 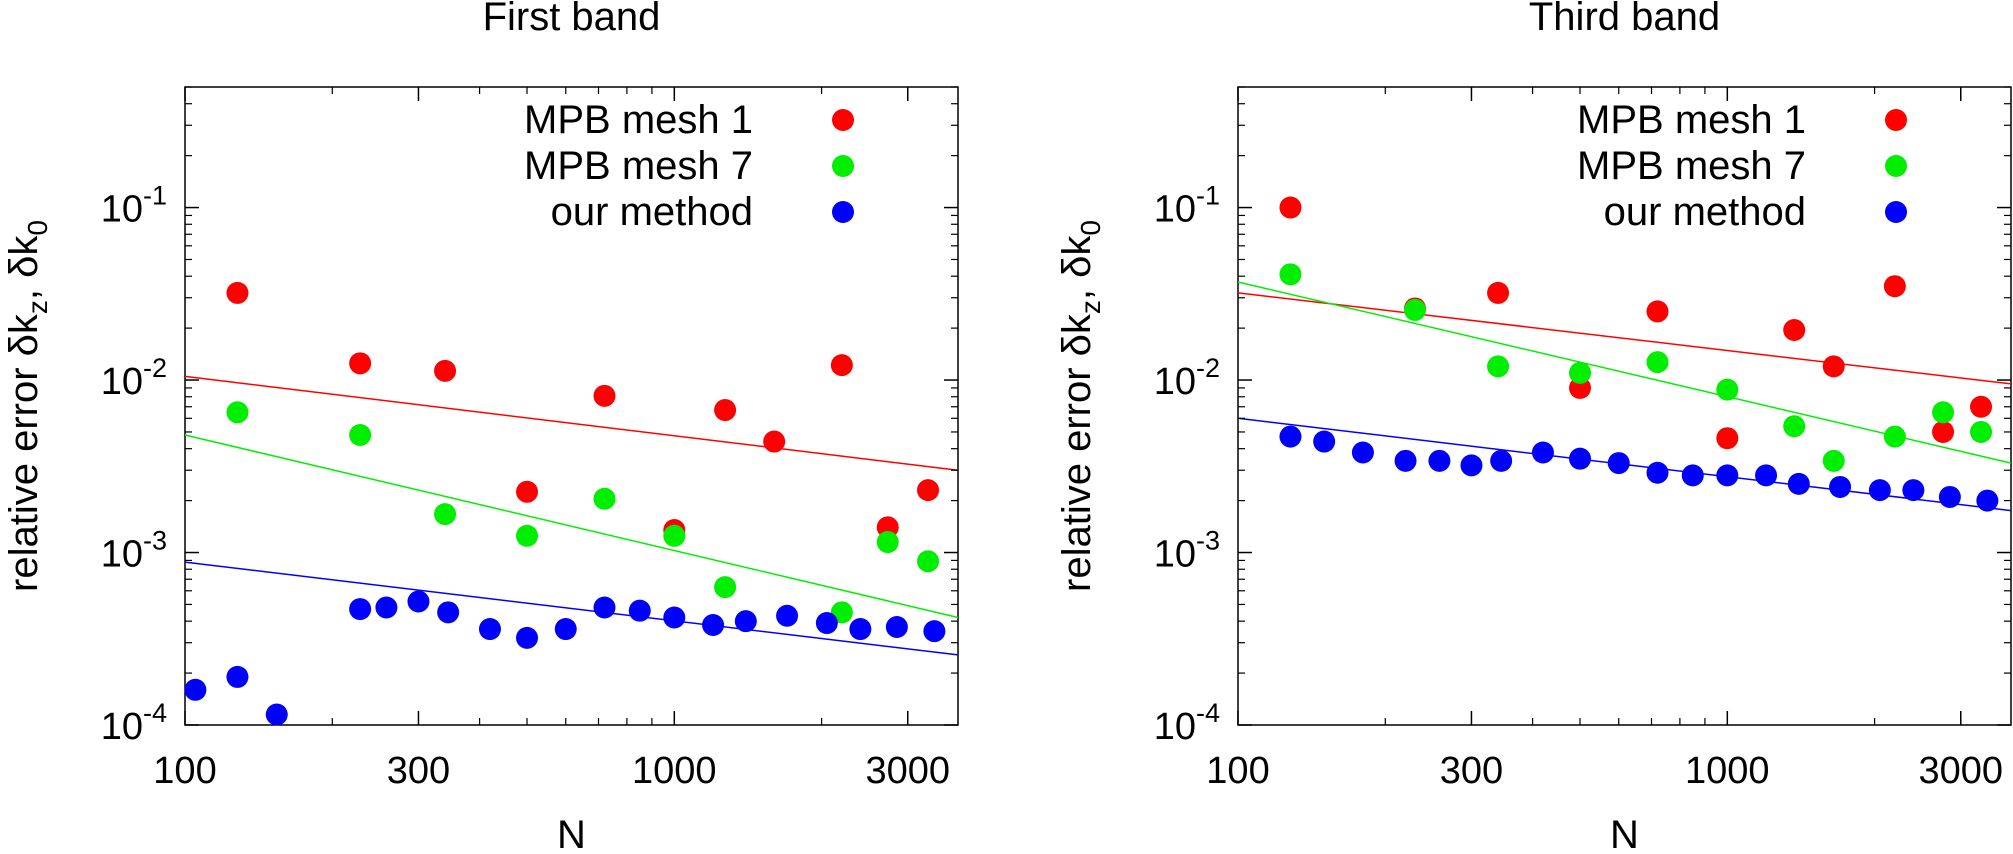 I want to click on chart-title: Third band, so click(x=1624, y=19).